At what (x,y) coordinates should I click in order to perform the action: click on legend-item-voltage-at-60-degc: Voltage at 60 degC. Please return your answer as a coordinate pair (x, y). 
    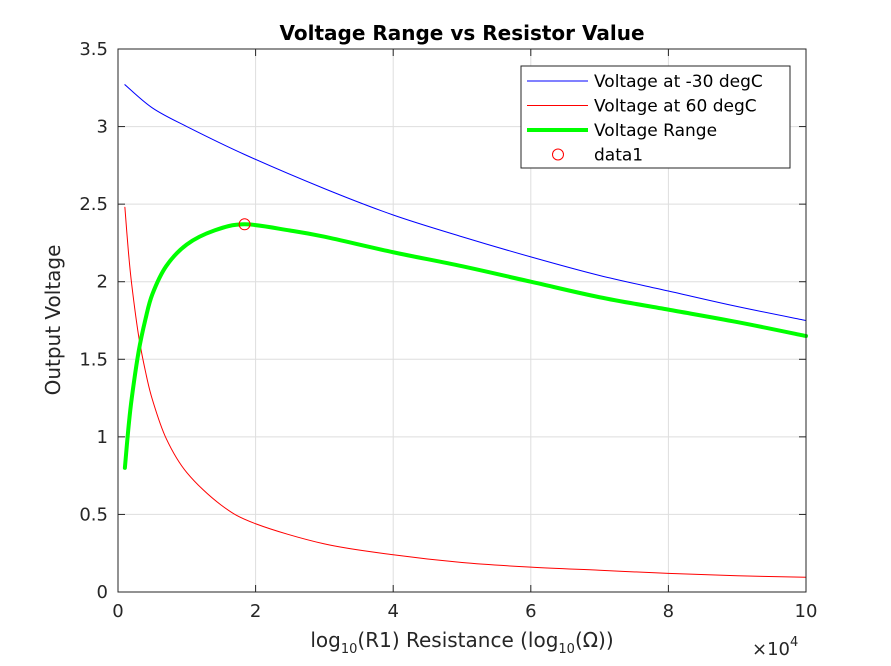
    Looking at the image, I should click on (642, 107).